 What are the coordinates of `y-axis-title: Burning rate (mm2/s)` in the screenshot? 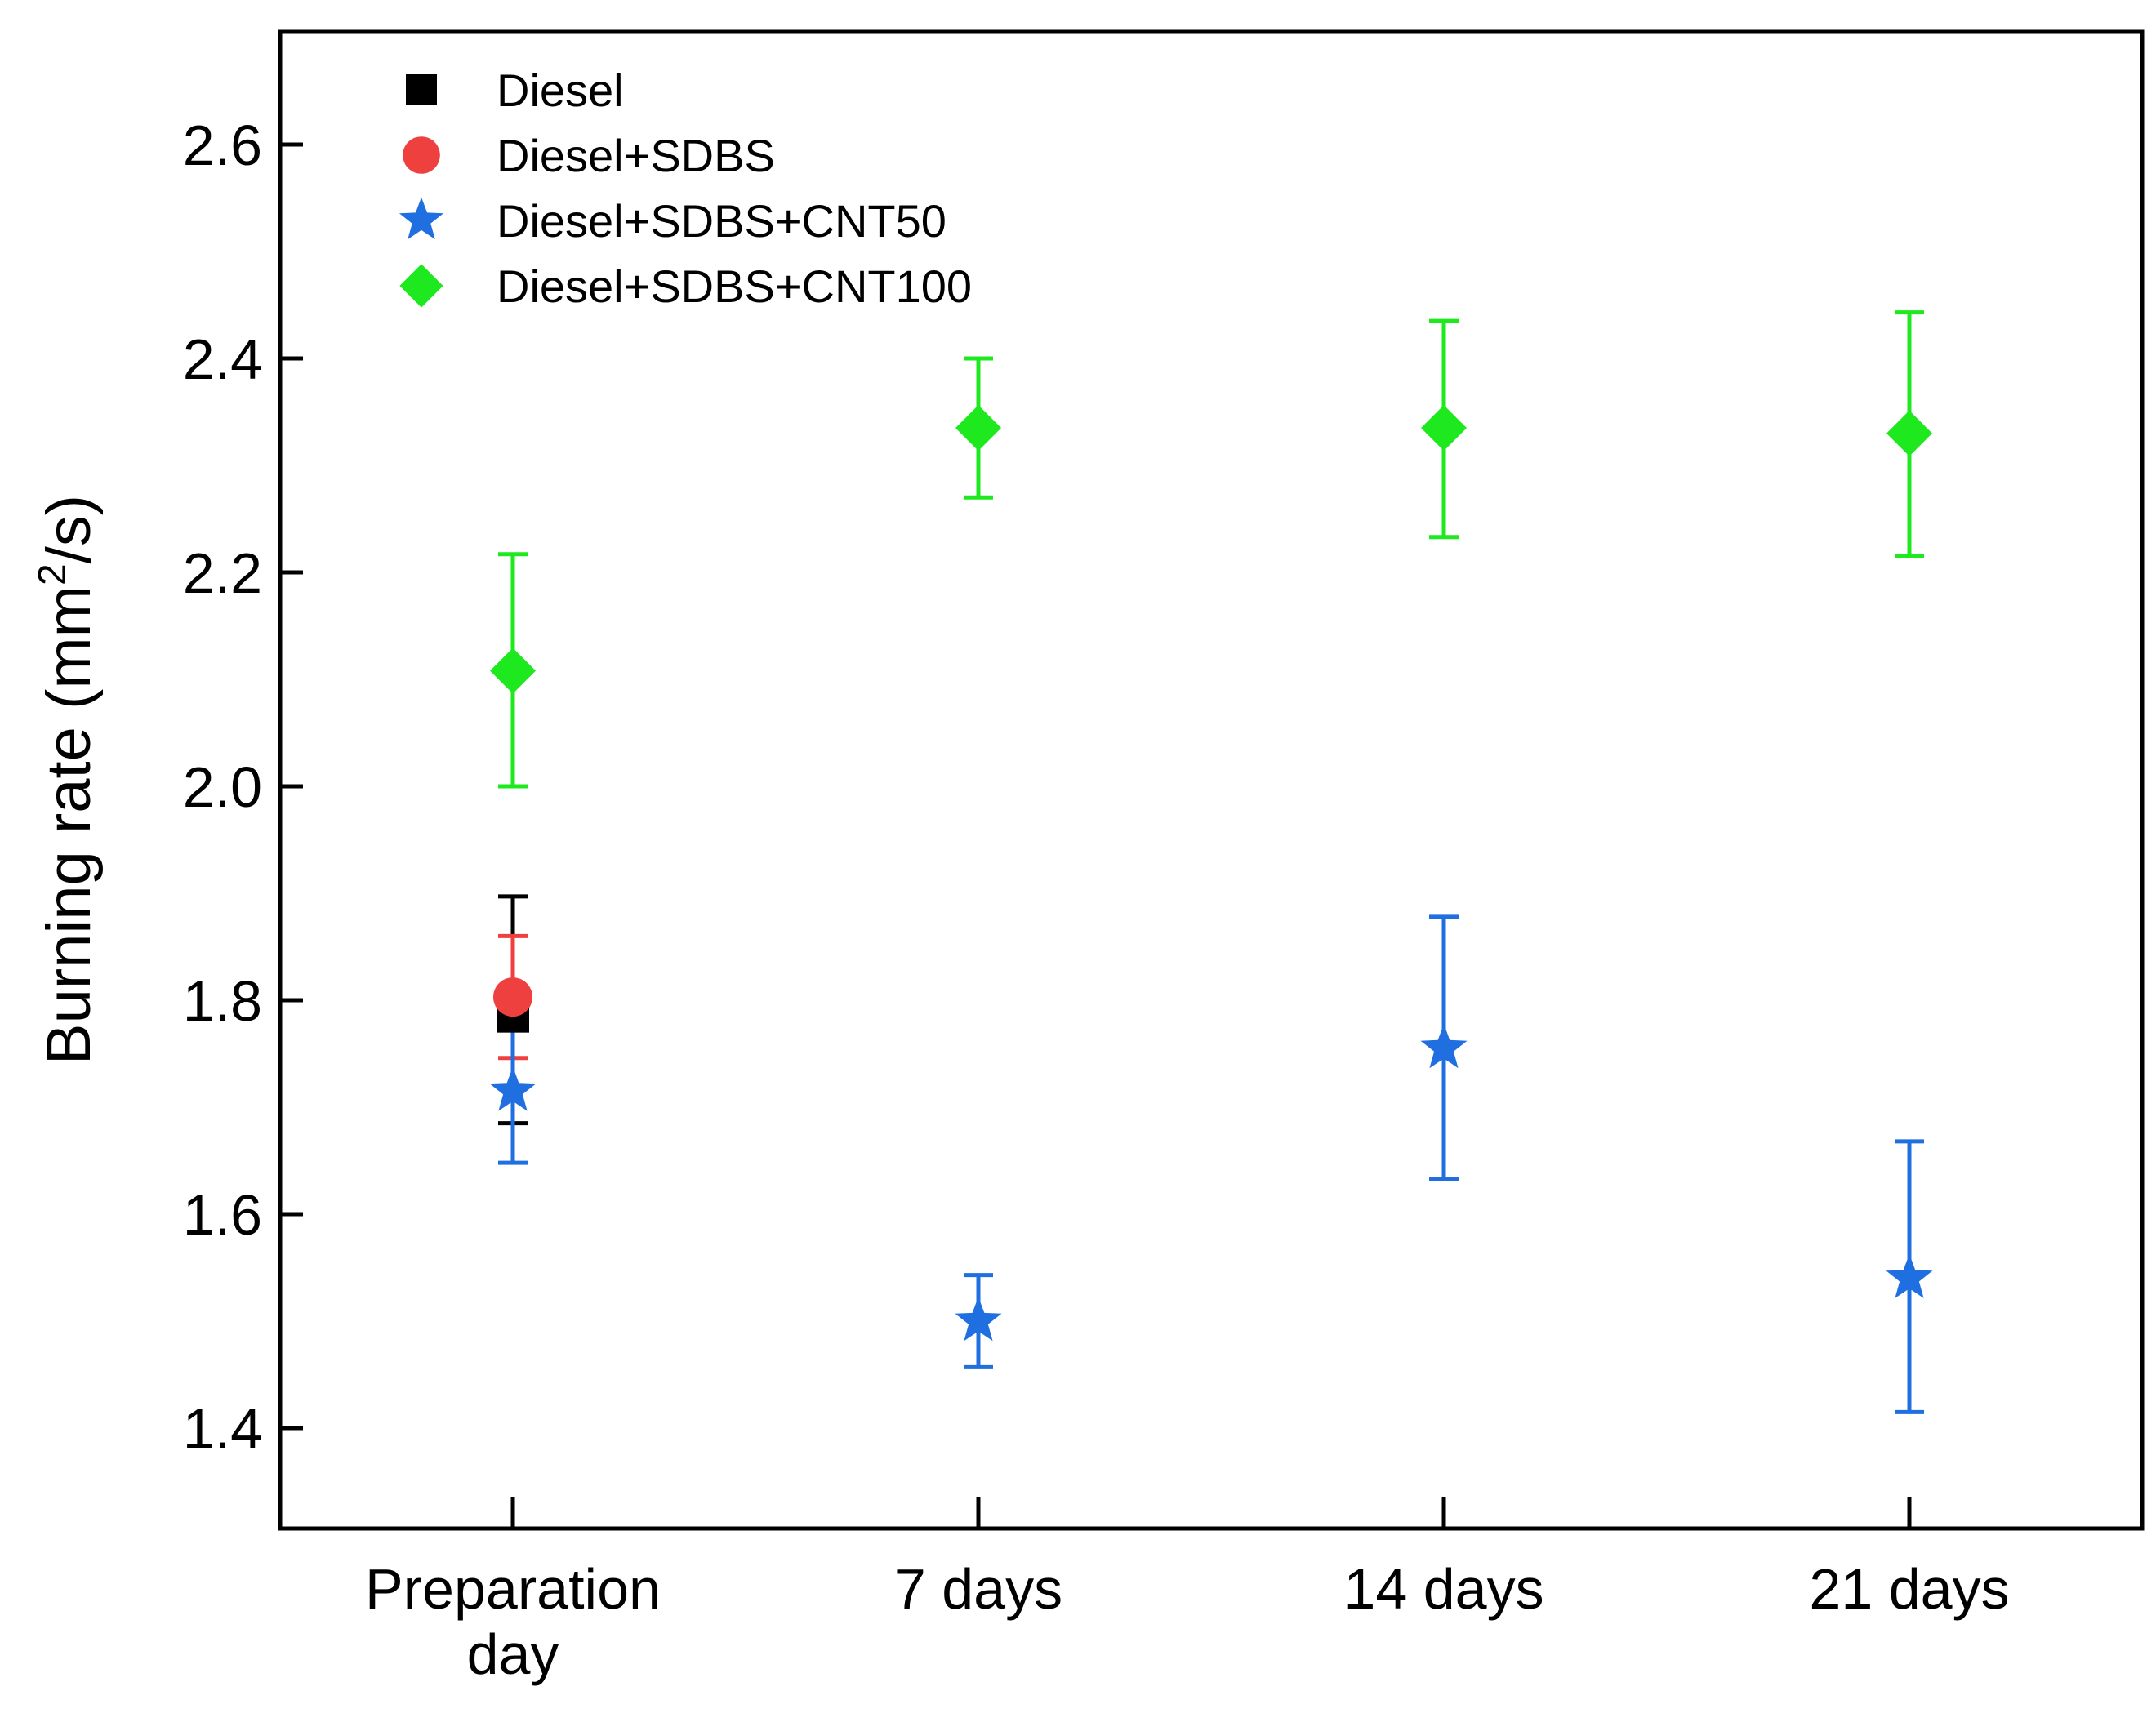 It's located at (67, 780).